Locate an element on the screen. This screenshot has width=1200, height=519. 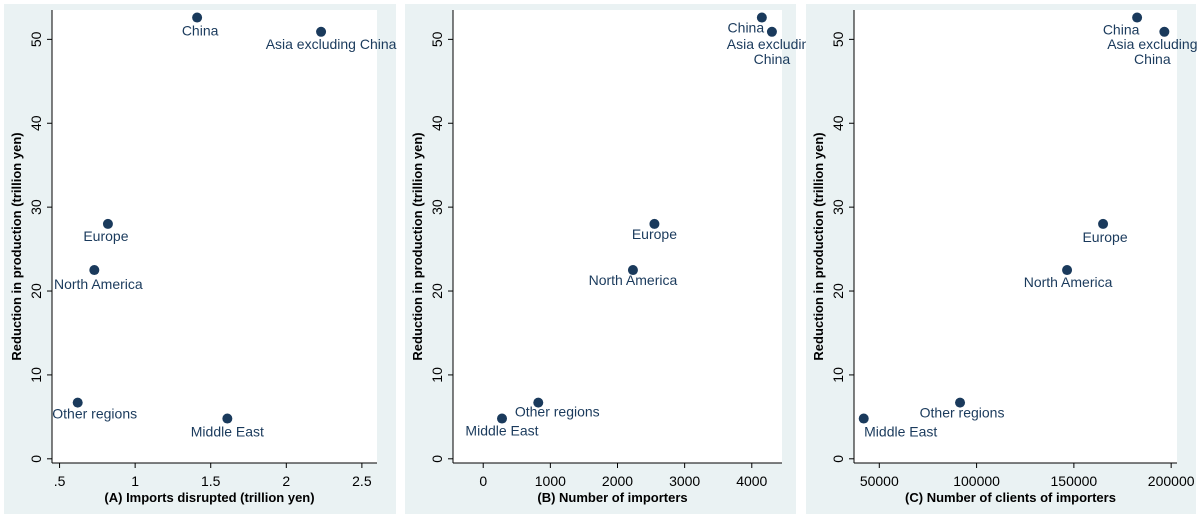
x-axis-title: (C) Number of clients of importers is located at coordinates (1010, 497).